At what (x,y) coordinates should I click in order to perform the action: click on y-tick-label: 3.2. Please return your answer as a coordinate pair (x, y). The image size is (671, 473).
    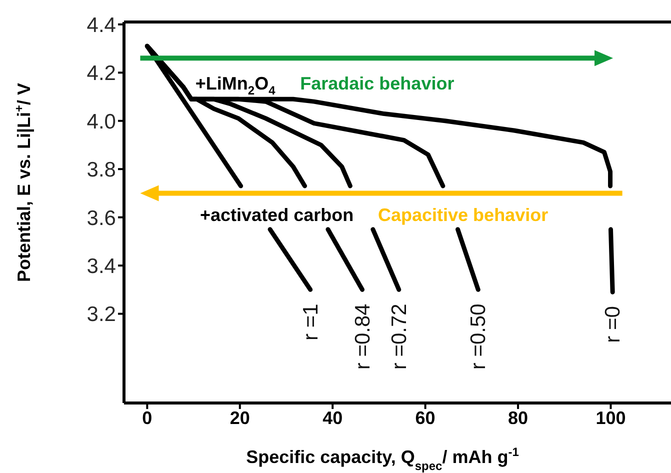
    Looking at the image, I should click on (101, 314).